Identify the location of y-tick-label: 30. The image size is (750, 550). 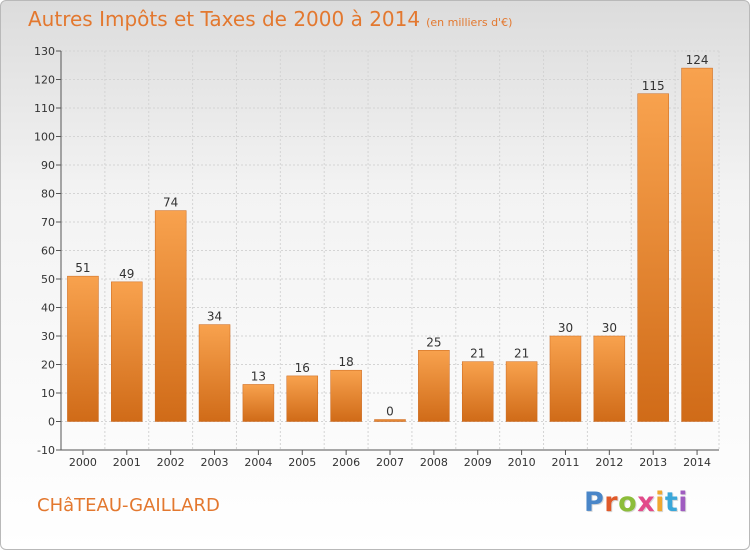
(48, 336).